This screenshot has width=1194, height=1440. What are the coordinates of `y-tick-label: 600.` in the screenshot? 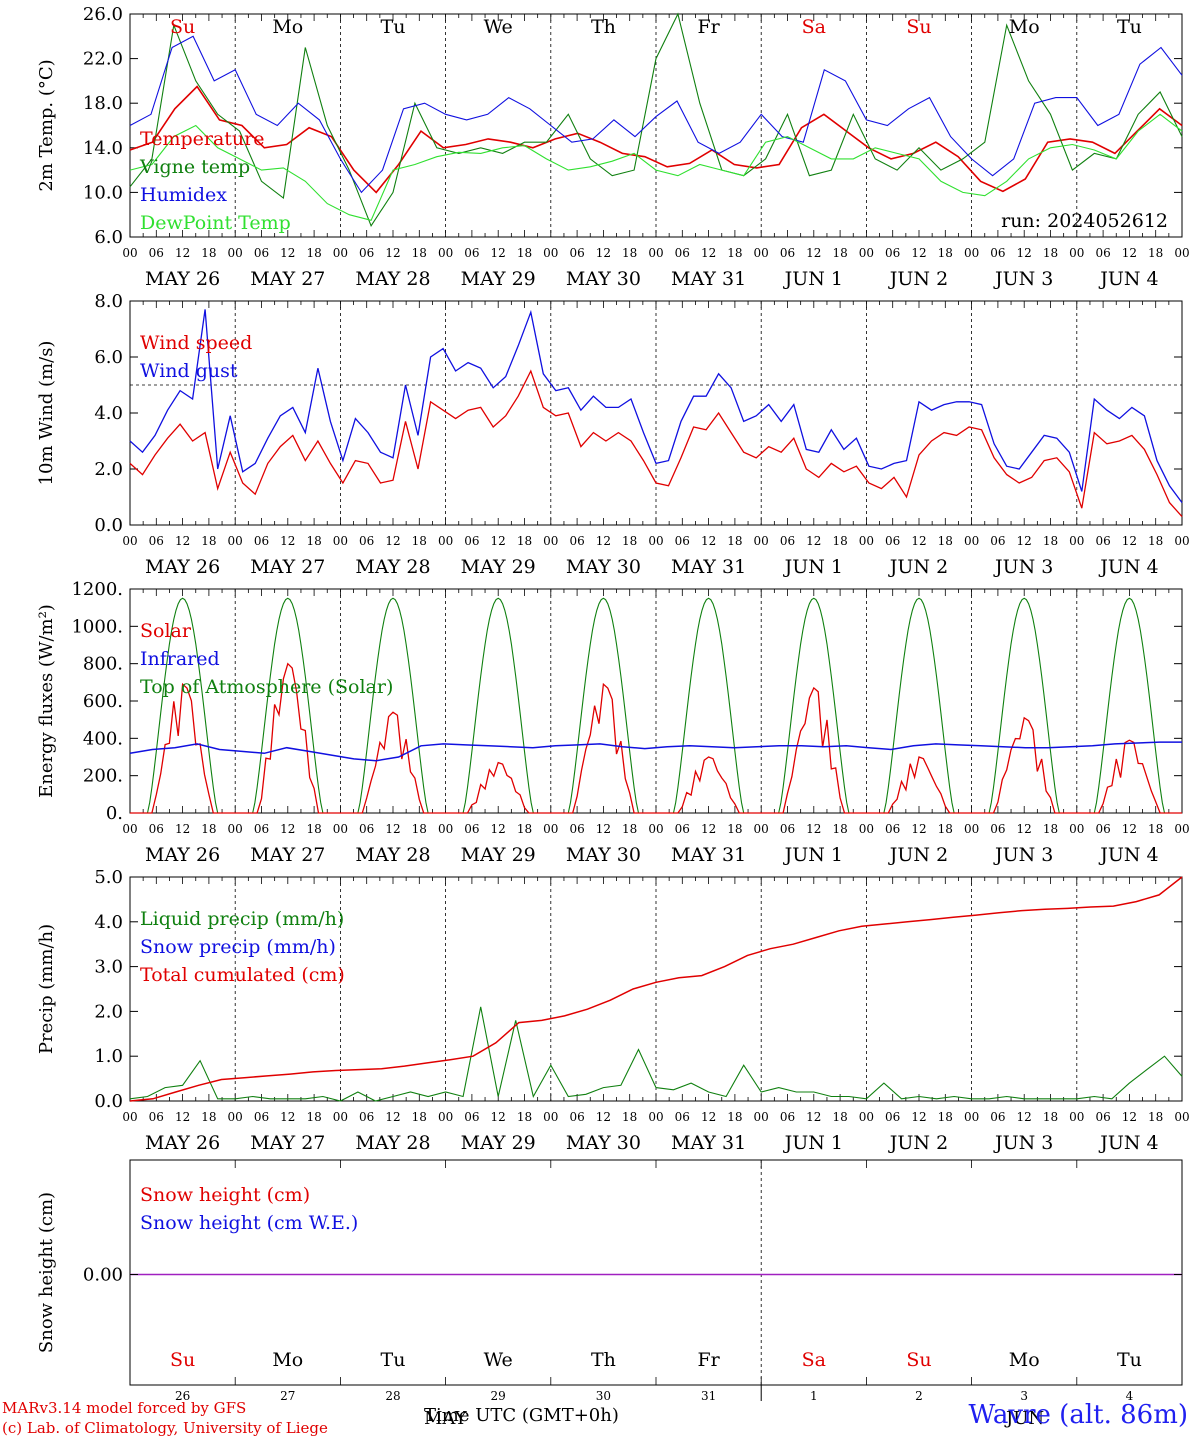 It's located at (103, 701).